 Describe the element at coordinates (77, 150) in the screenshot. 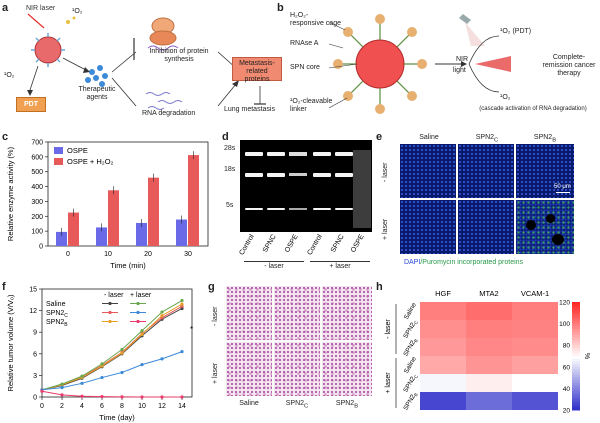

I see `legend-label: OSPE` at that location.